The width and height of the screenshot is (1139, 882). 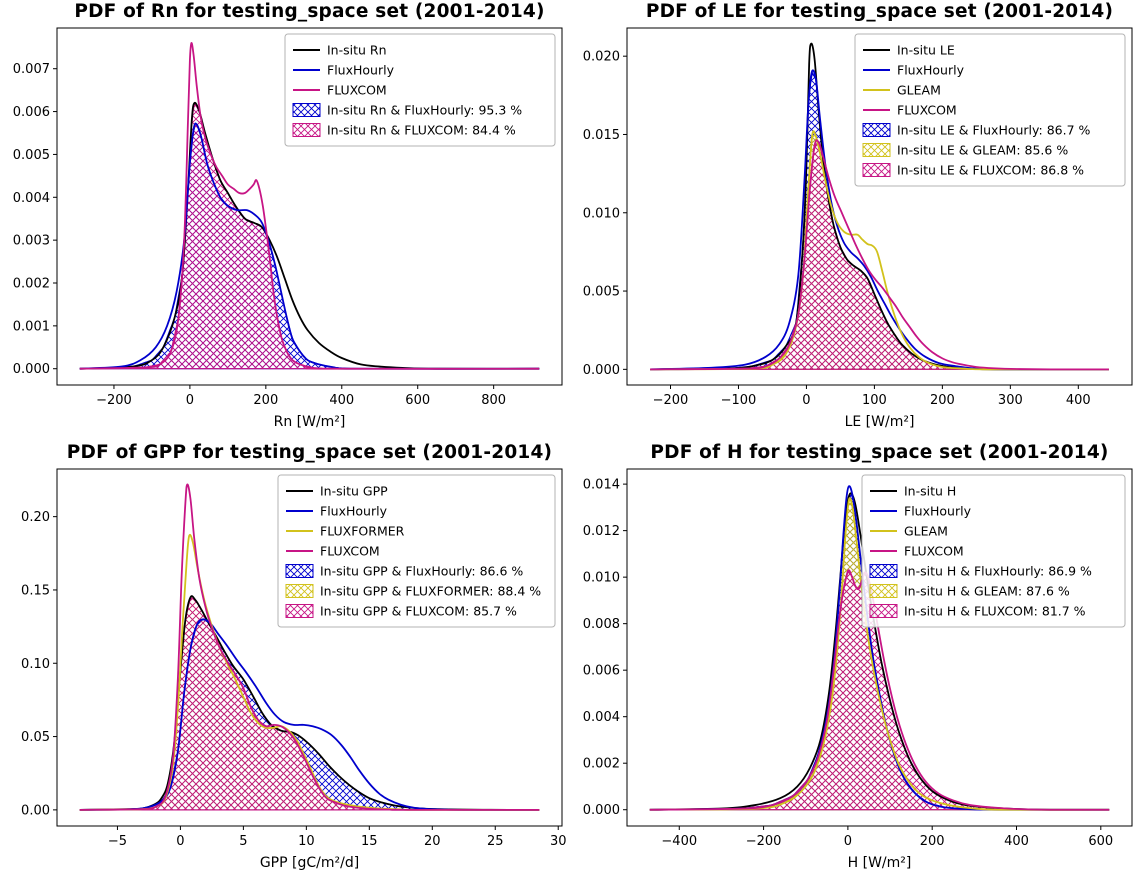 What do you see at coordinates (31, 326) in the screenshot?
I see `y-tick-label: 0.001` at bounding box center [31, 326].